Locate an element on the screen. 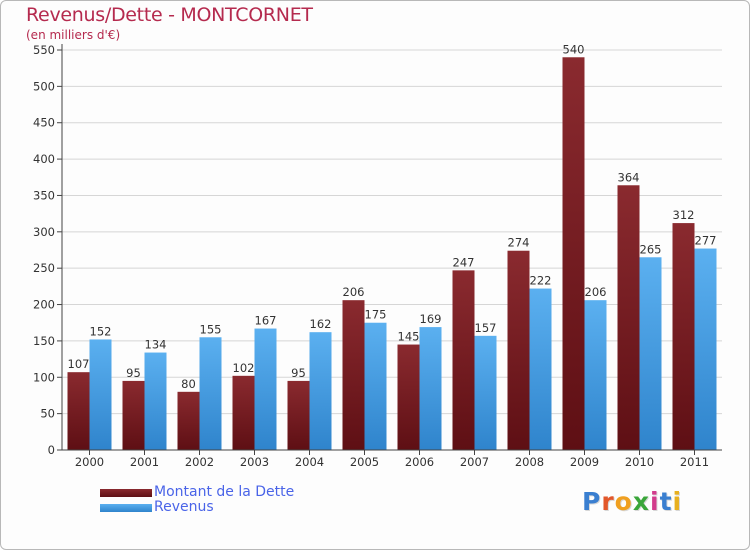  x-tick-label: 2001 is located at coordinates (144, 462).